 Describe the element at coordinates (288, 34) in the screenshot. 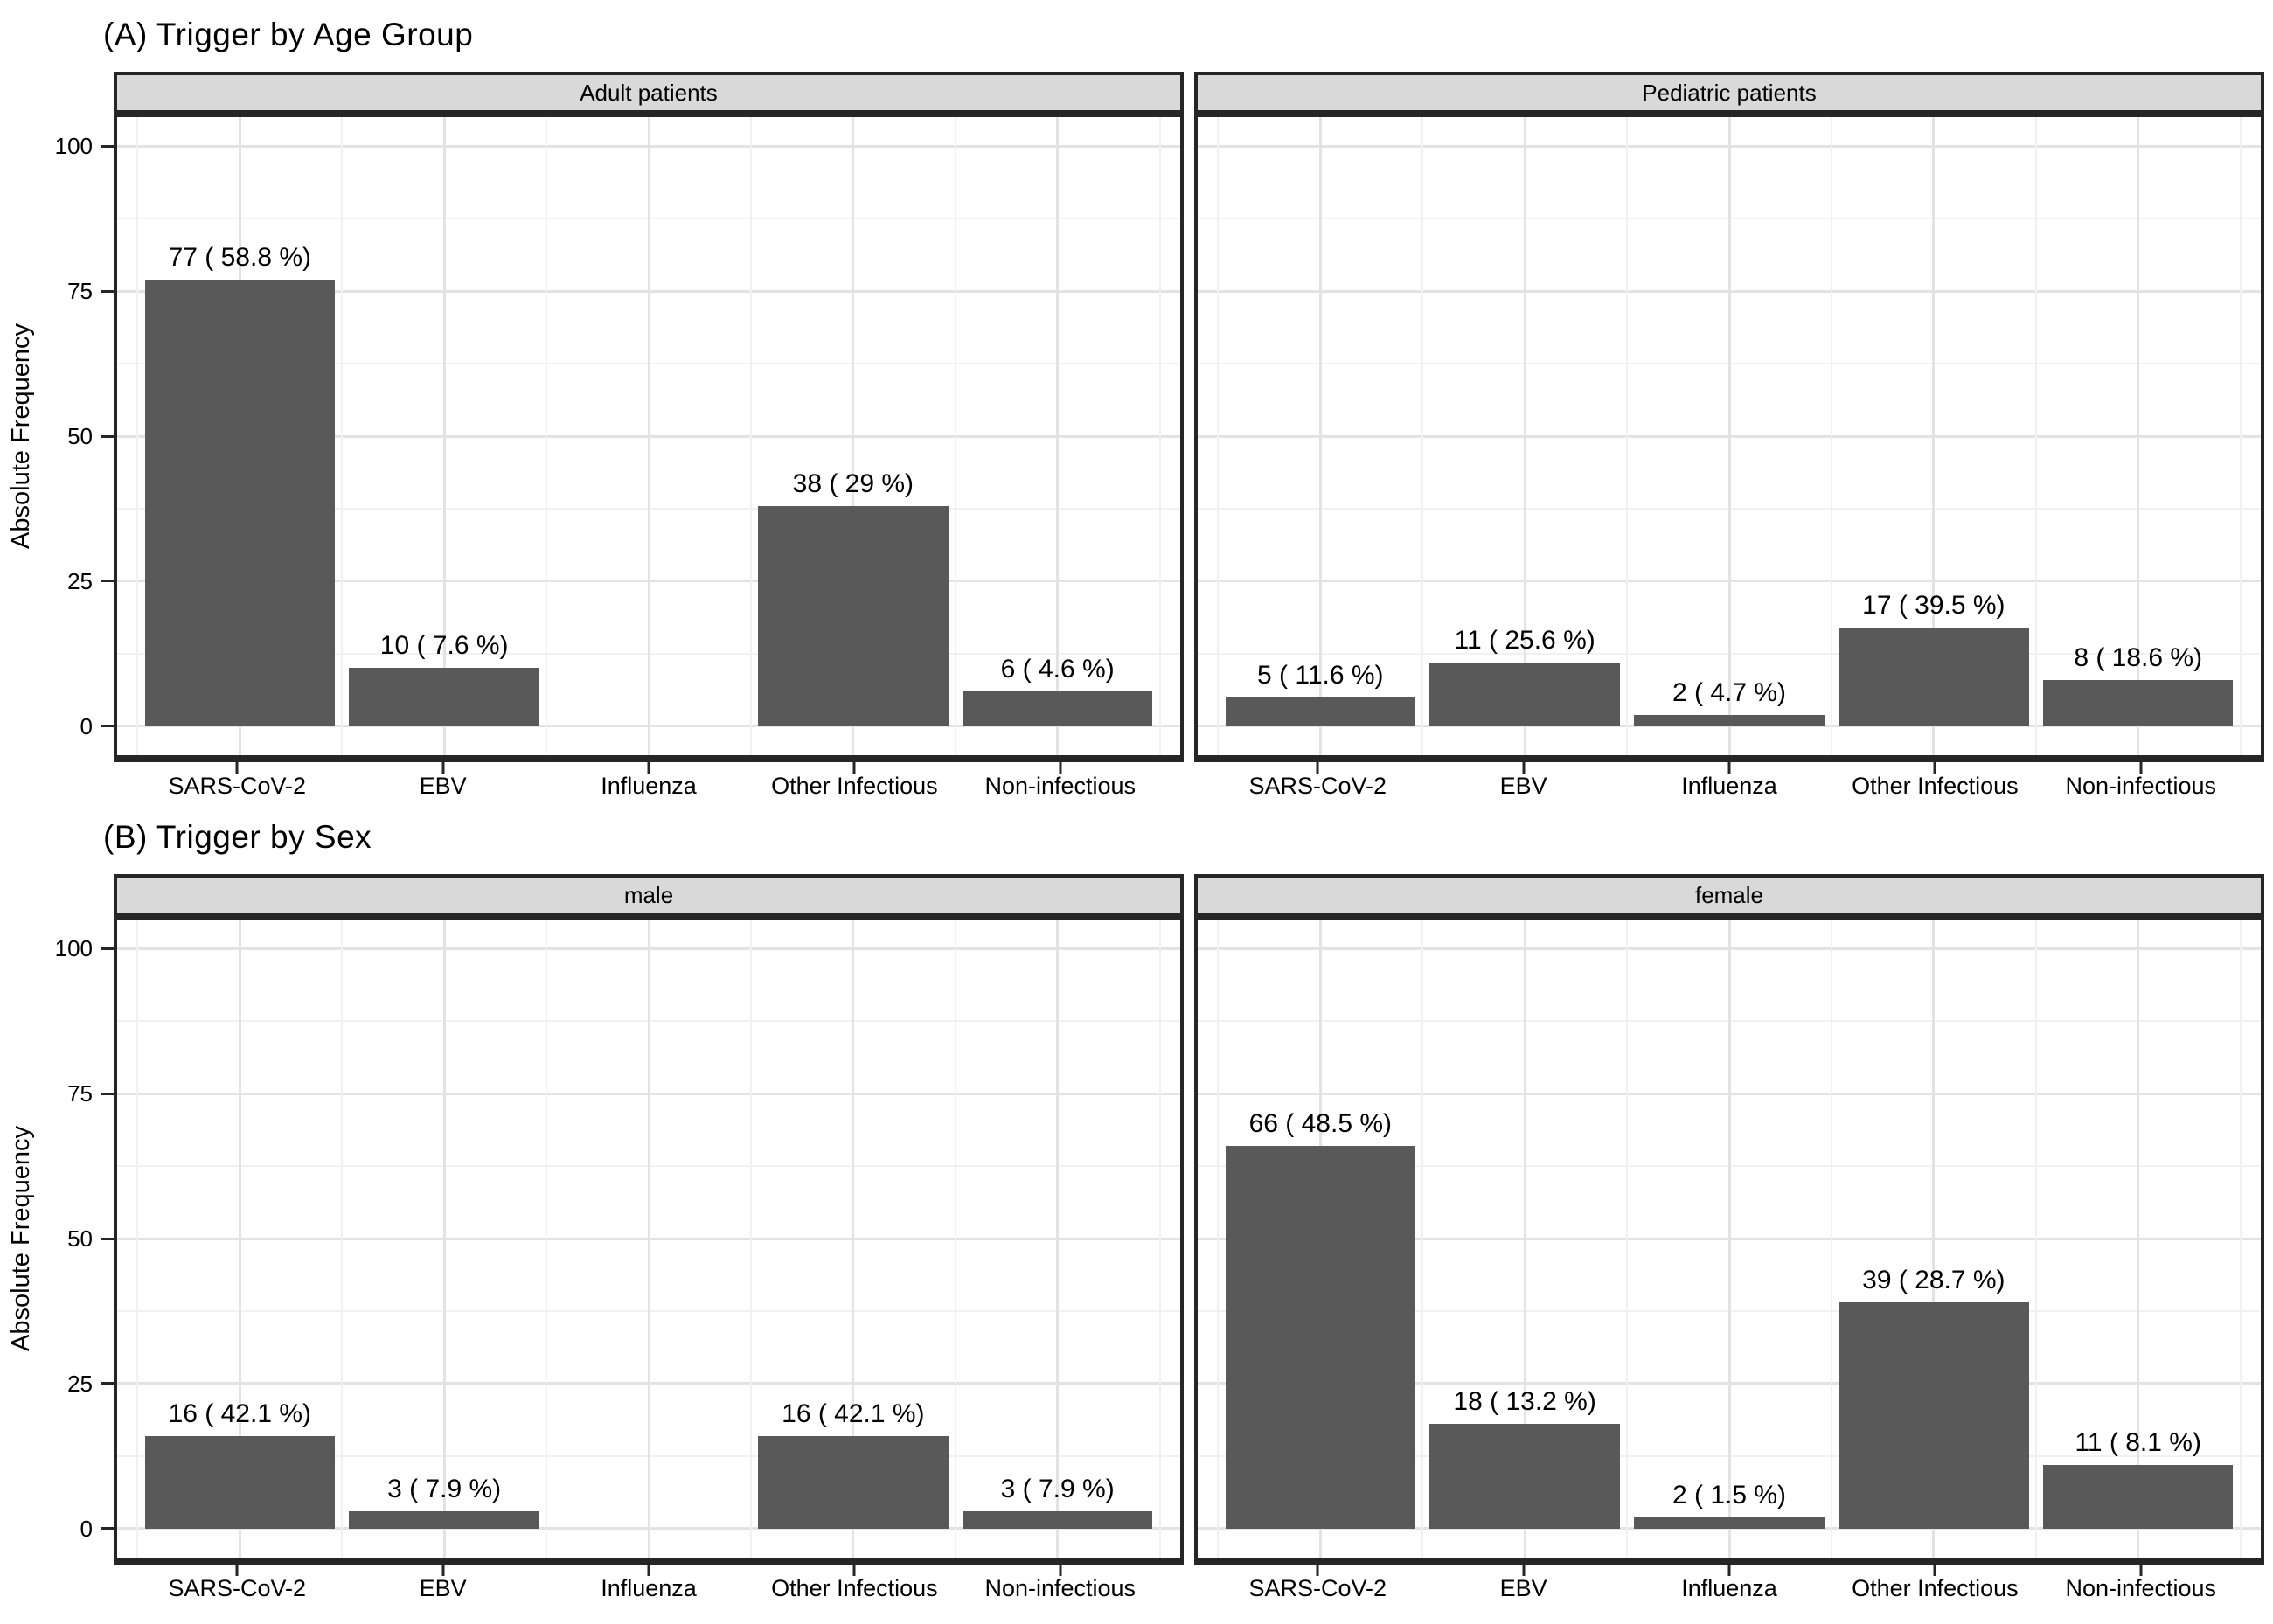

I see `section-a-title: (A) Trigger by Age Group` at that location.